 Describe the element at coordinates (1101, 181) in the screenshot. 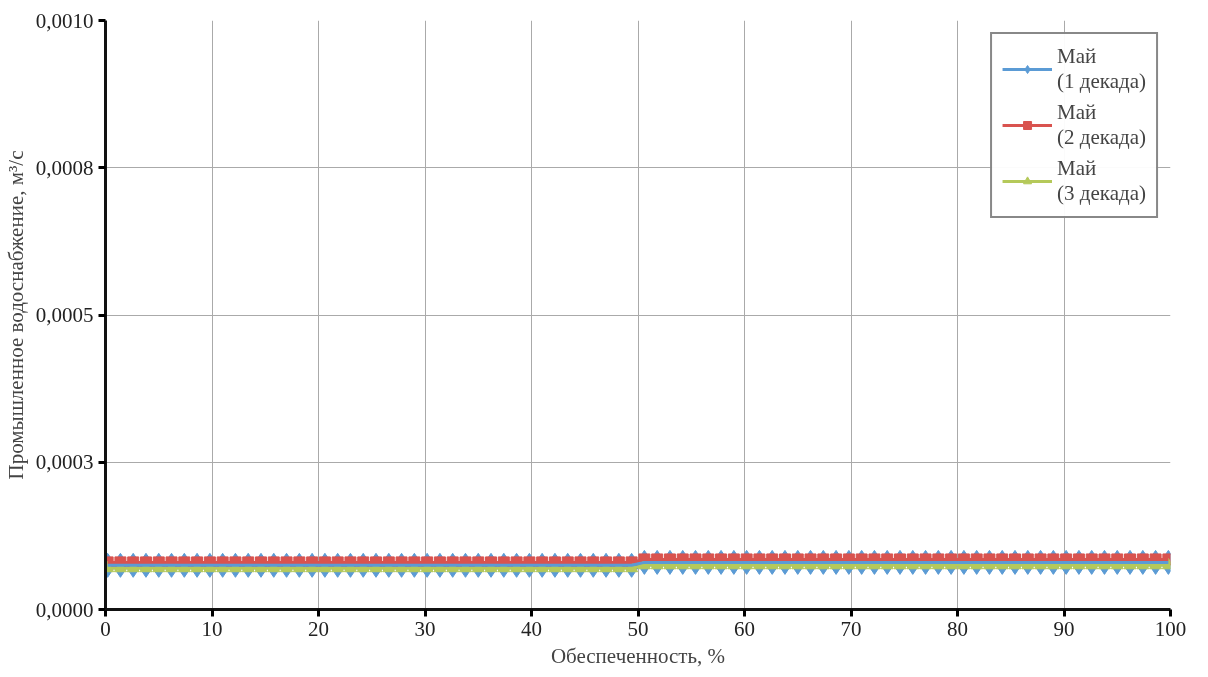

I see `legend-label: Май (3 декада)` at that location.